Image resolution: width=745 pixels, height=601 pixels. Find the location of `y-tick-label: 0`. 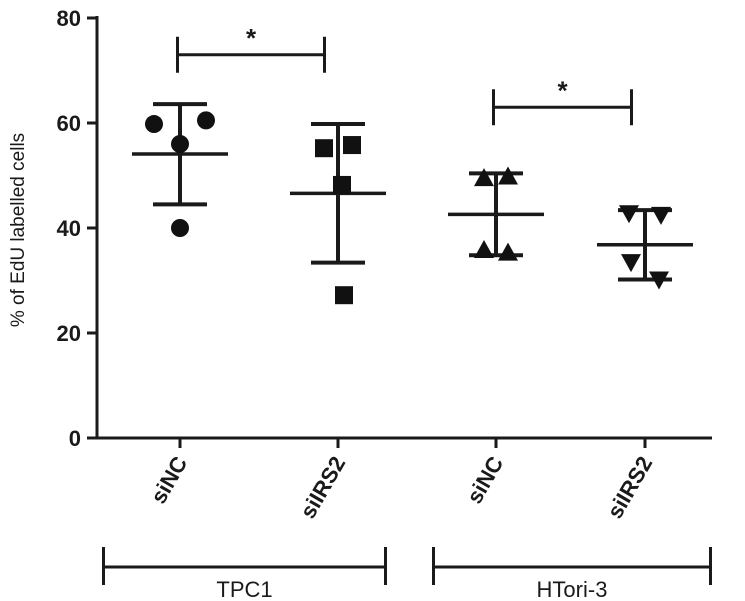

y-tick-label: 0 is located at coordinates (75, 438).